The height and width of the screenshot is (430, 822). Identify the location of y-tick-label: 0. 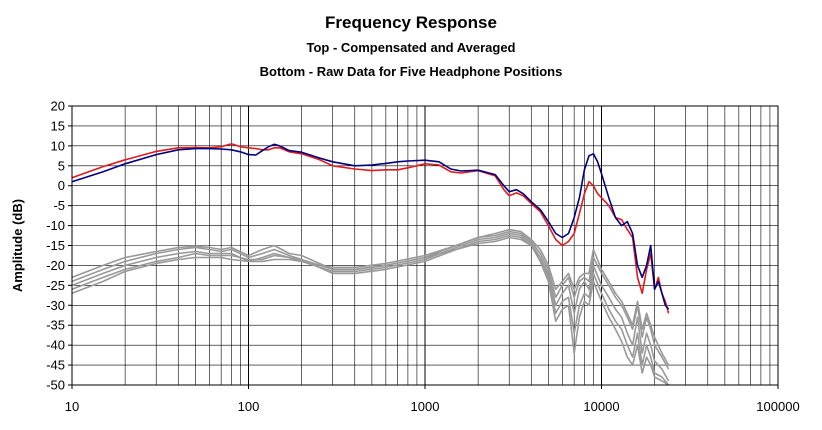
(61, 185).